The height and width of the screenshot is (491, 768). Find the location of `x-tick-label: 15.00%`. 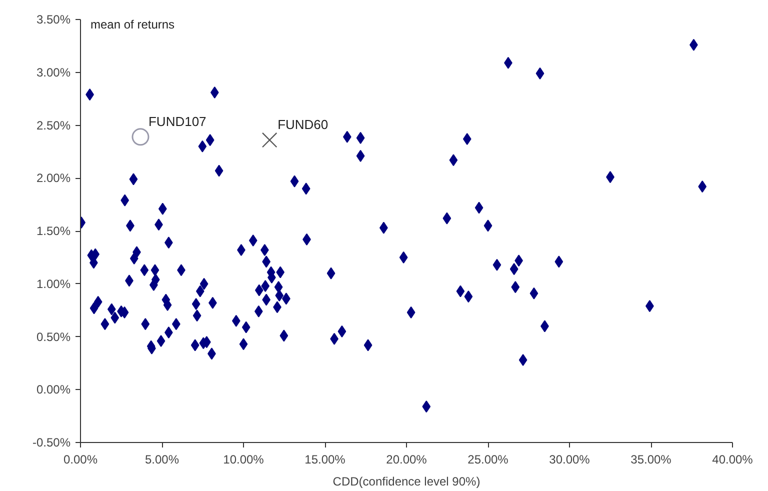

x-tick-label: 15.00% is located at coordinates (325, 459).